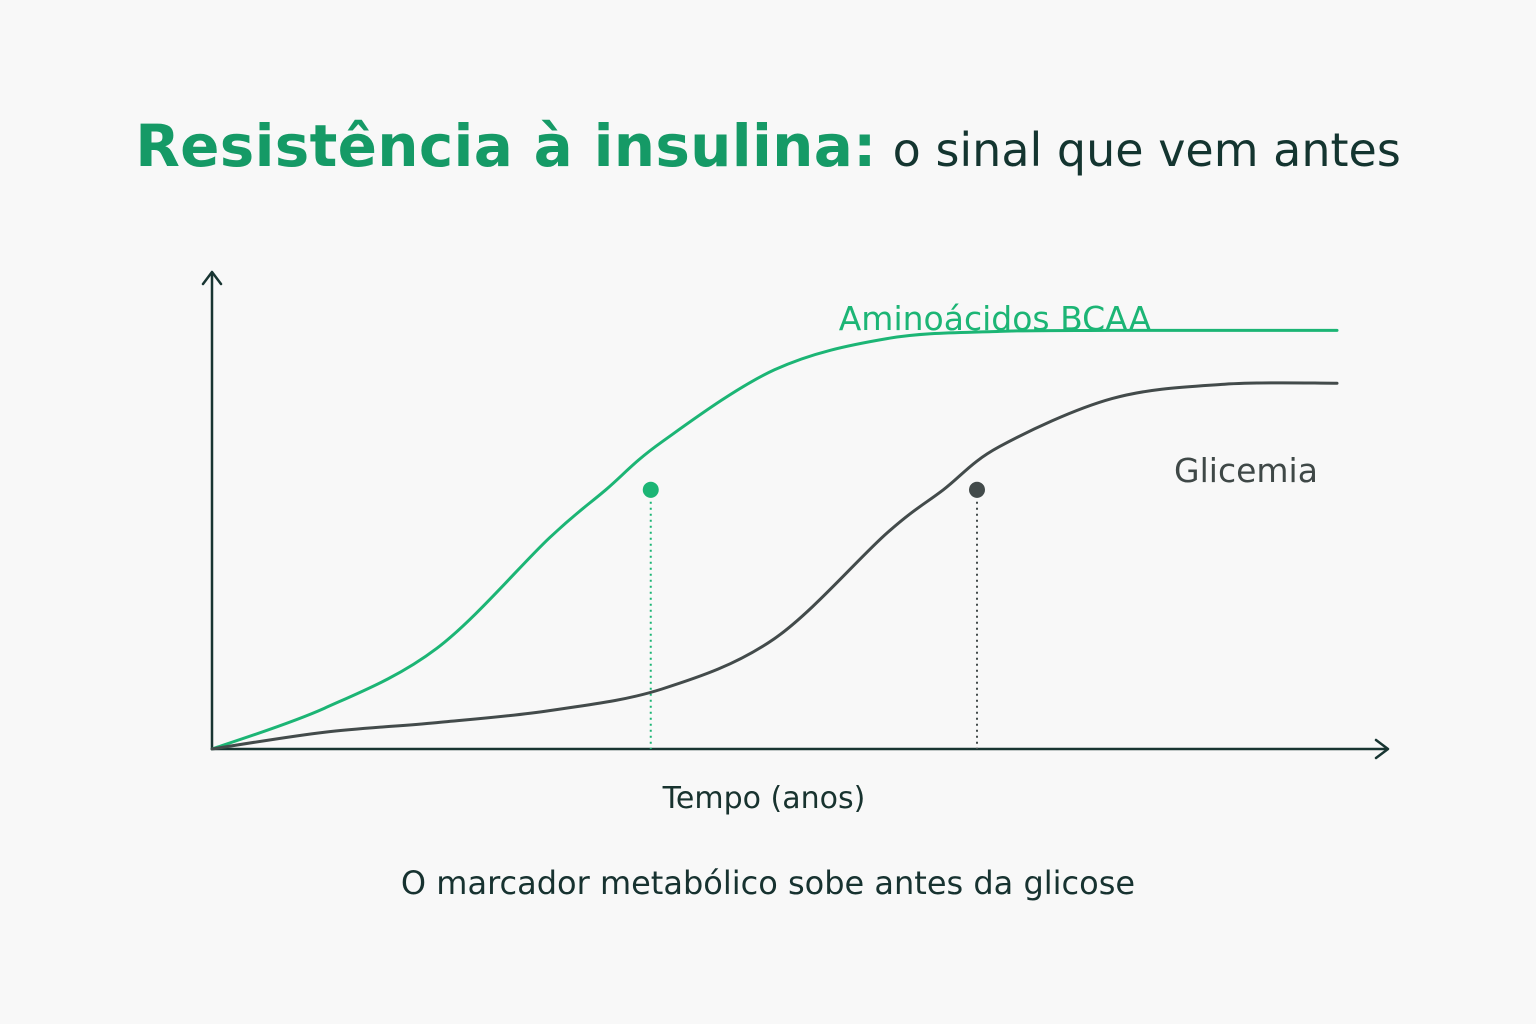 This screenshot has width=1536, height=1024. What do you see at coordinates (813, 619) in the screenshot?
I see `marker-guides` at bounding box center [813, 619].